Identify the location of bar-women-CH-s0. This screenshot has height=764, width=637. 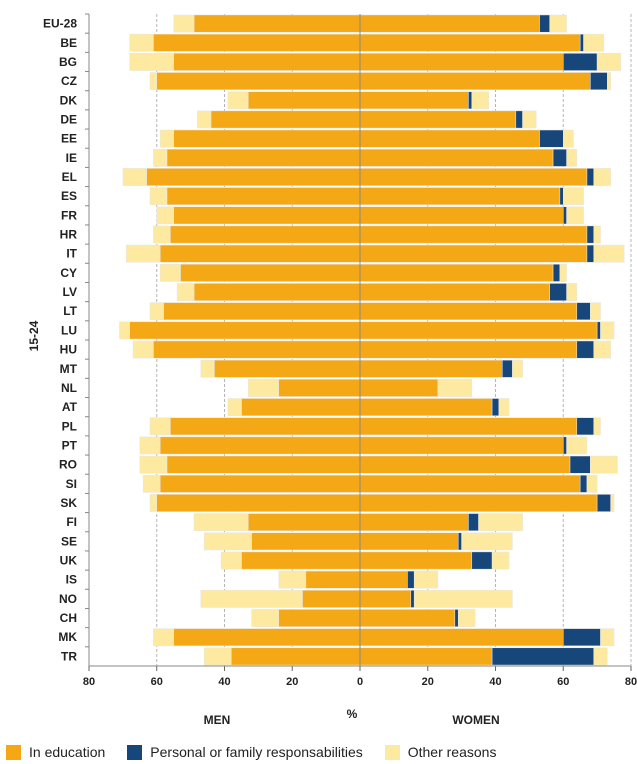
(407, 618).